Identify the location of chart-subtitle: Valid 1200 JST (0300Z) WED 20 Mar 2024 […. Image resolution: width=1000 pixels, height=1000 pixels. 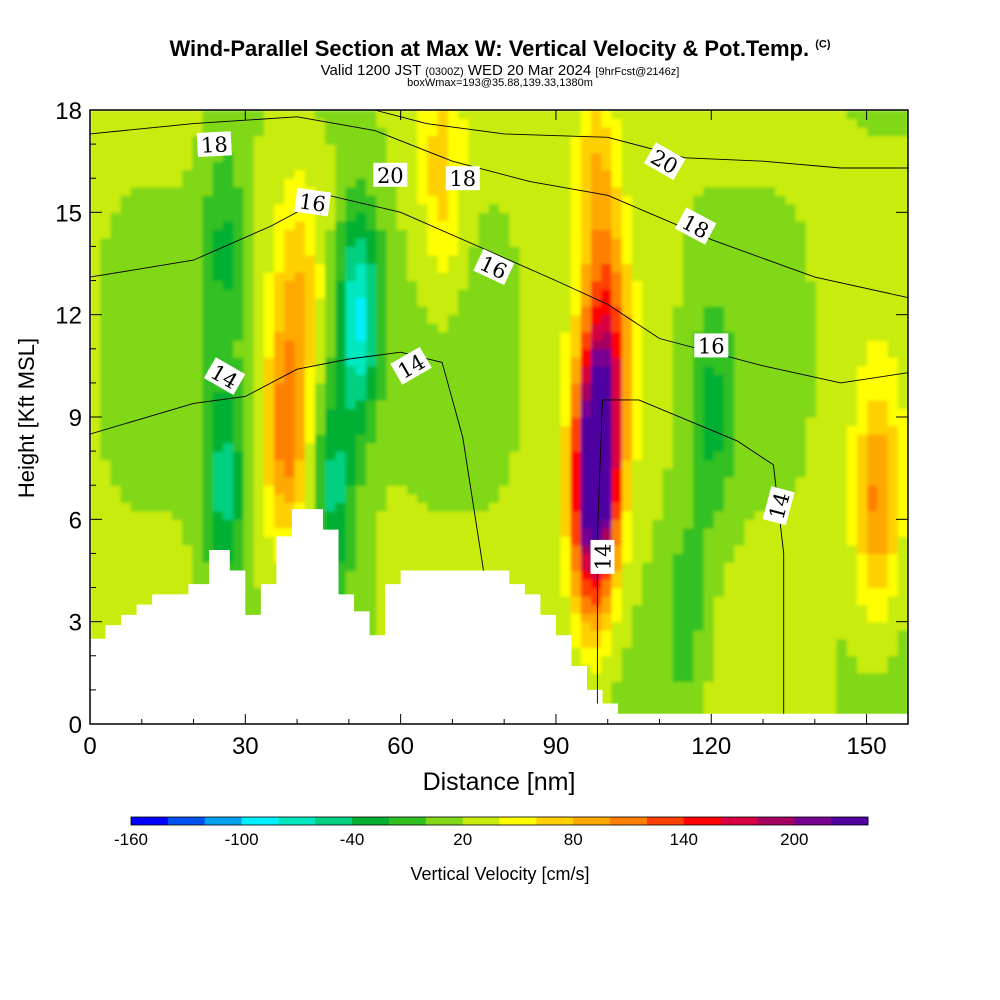
(500, 70).